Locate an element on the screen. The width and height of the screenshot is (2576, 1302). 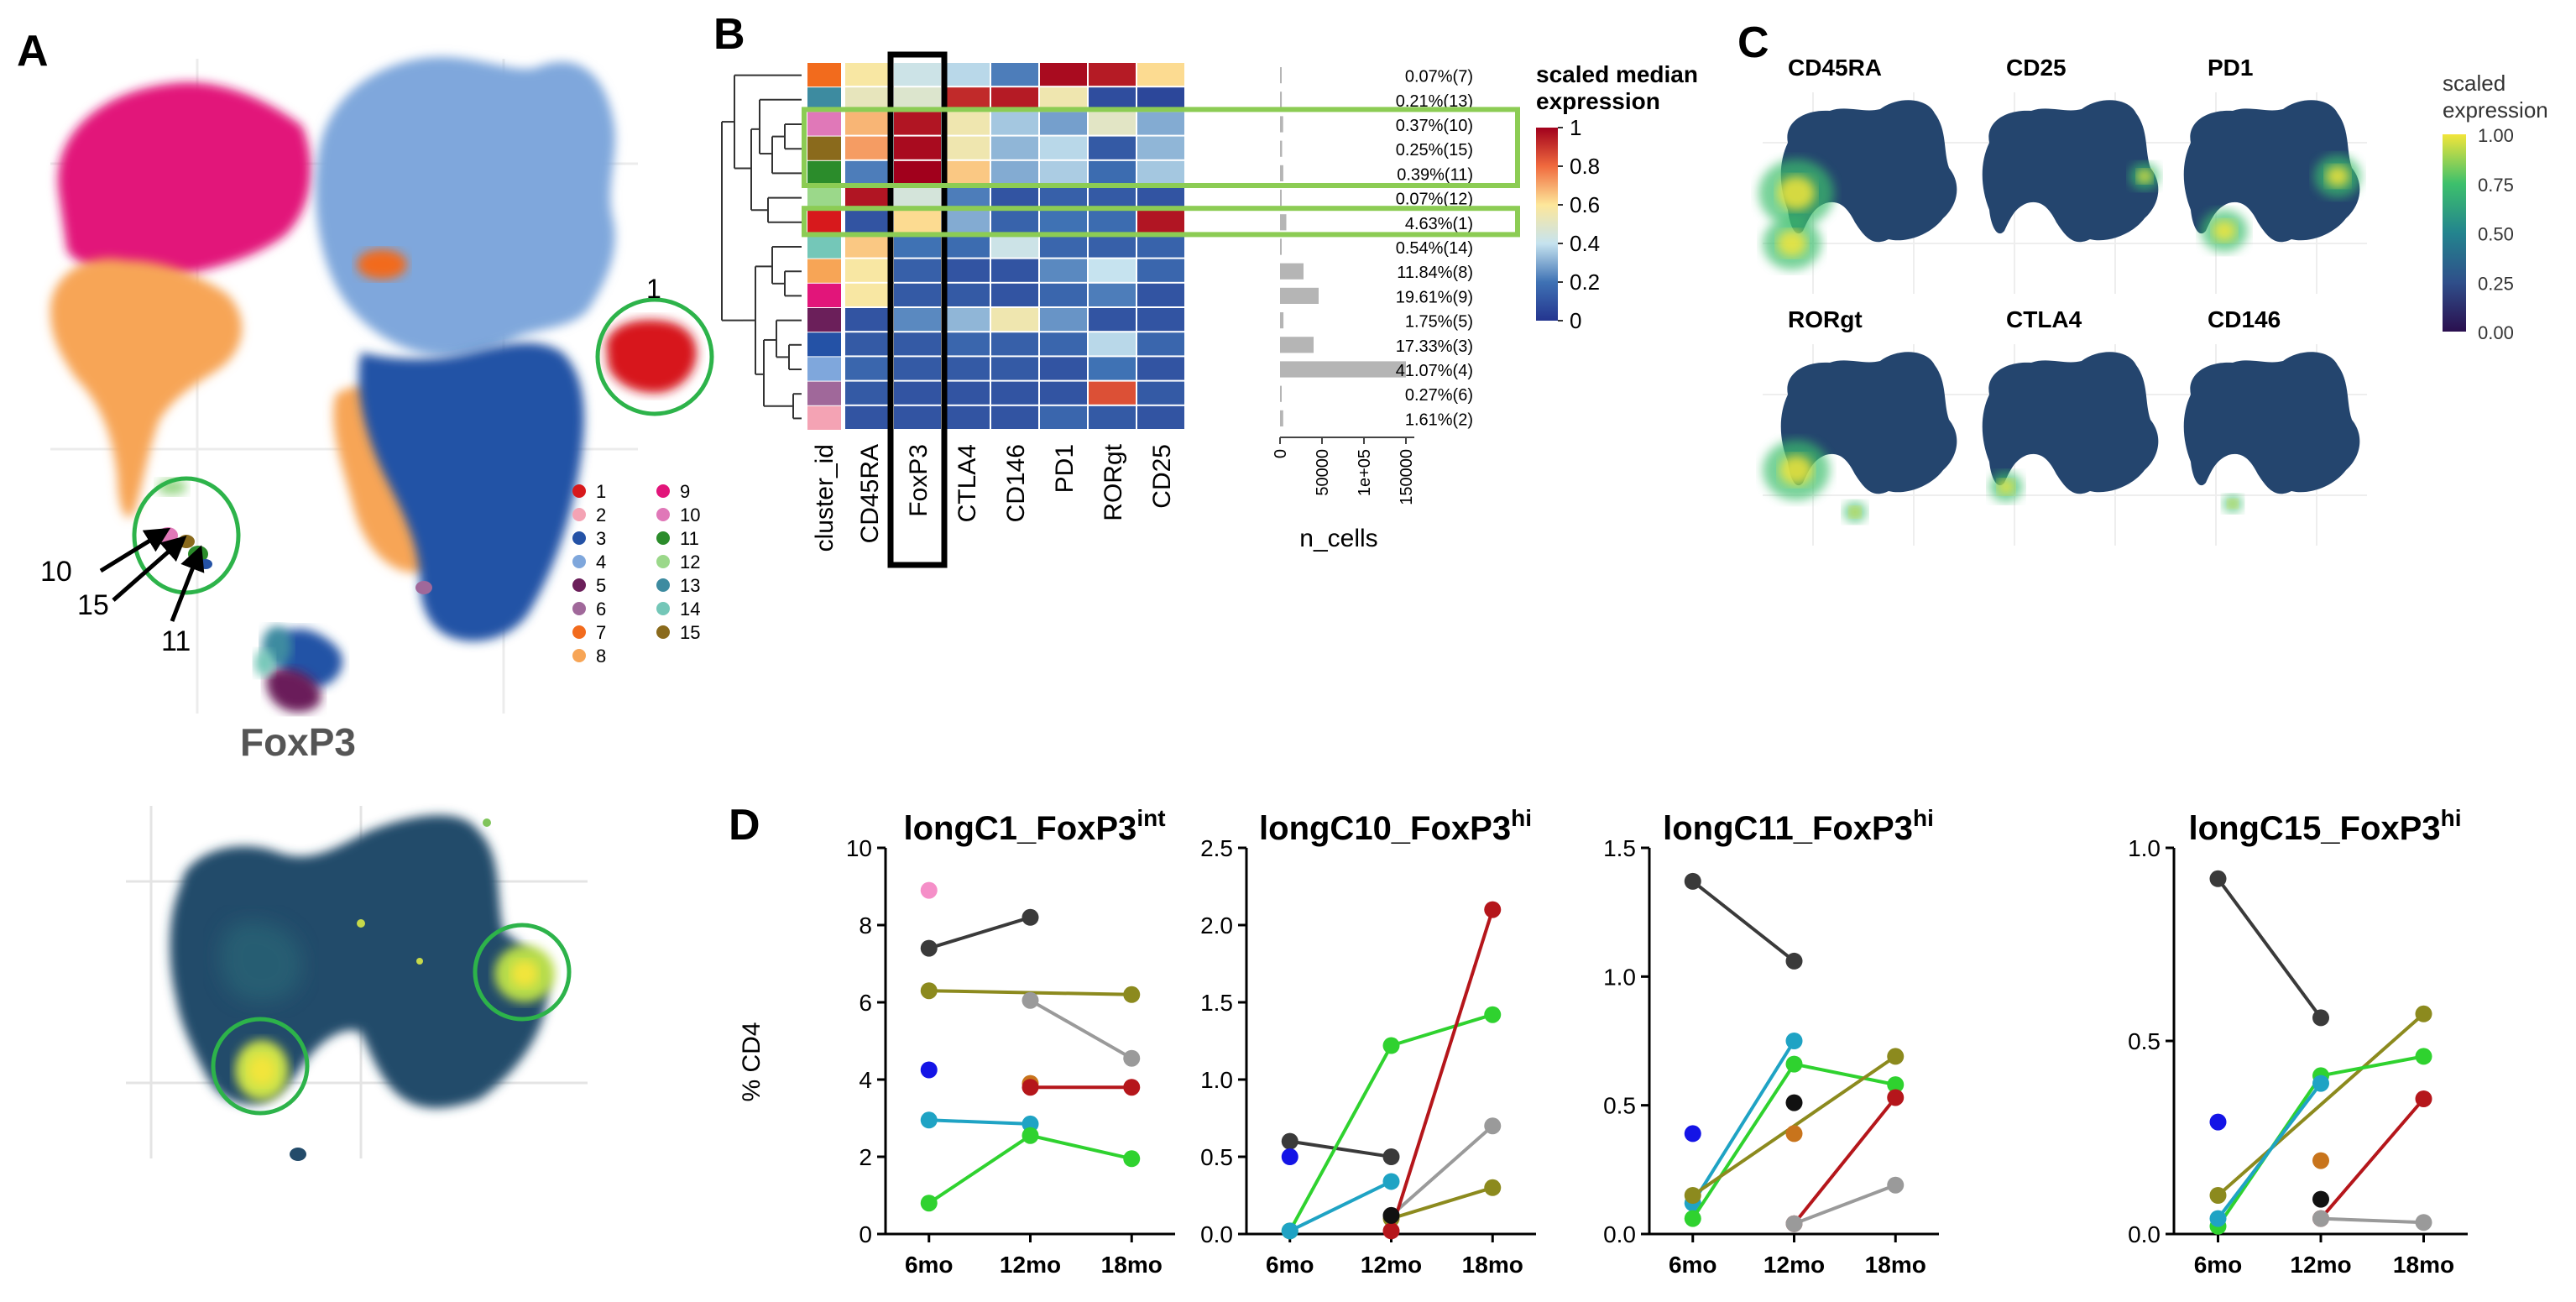
y-tick-label: 2.5 is located at coordinates (1216, 848).